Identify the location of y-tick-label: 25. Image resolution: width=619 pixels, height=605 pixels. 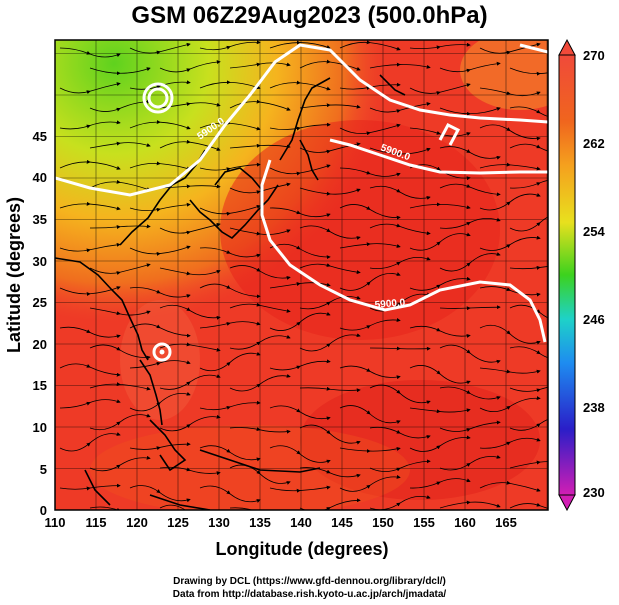
(40, 302).